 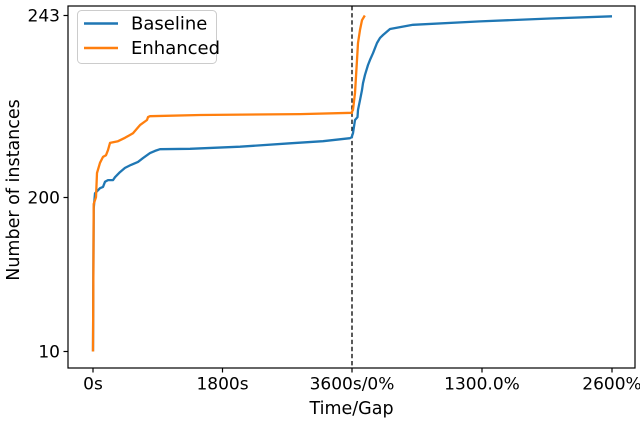 What do you see at coordinates (611, 385) in the screenshot?
I see `x-tick-label: 2600%` at bounding box center [611, 385].